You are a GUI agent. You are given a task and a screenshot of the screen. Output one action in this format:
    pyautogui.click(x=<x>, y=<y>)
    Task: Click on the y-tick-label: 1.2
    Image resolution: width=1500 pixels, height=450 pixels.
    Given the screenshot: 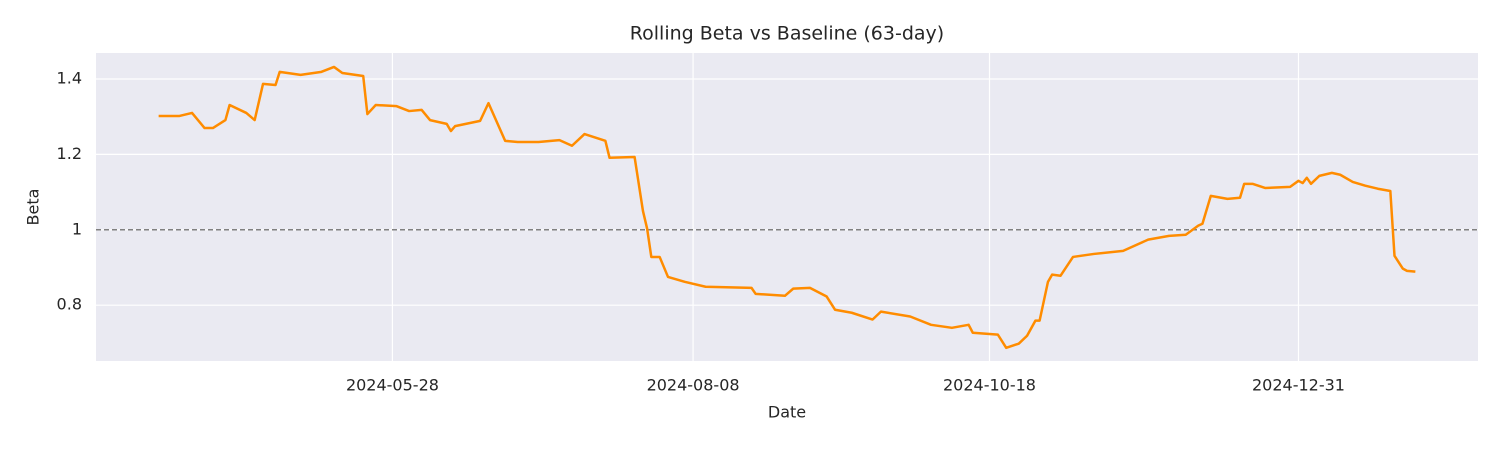 What is the action you would take?
    pyautogui.click(x=69, y=153)
    